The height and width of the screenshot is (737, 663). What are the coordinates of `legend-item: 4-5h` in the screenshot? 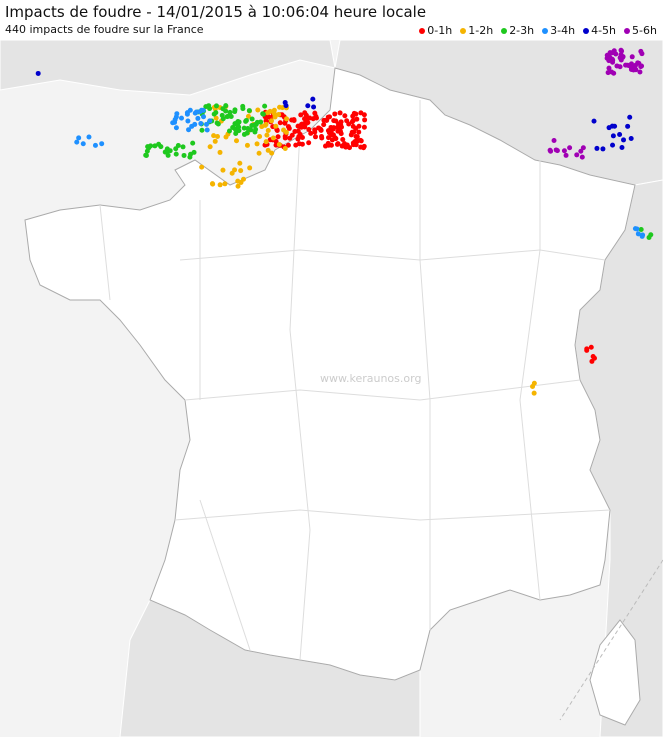 It's located at (599, 30).